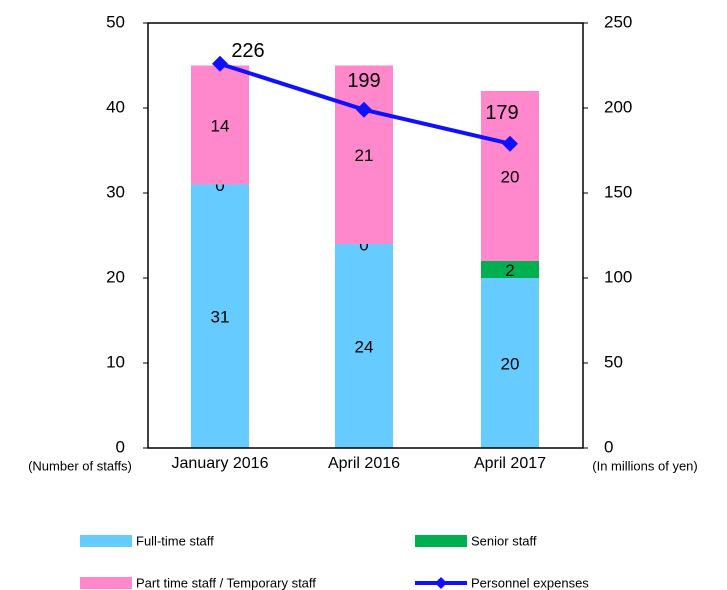 The width and height of the screenshot is (727, 590). I want to click on y-tick-label: 20, so click(115, 276).